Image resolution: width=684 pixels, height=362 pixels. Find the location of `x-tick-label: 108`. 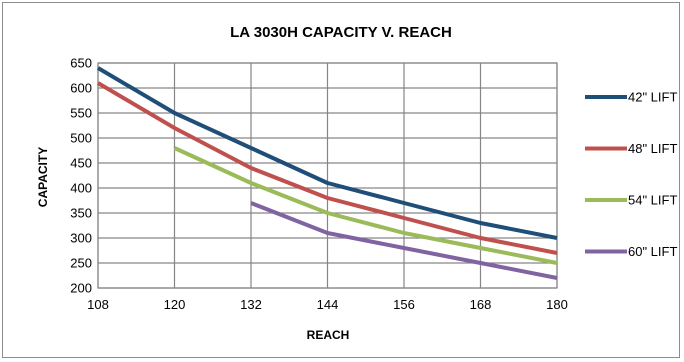

x-tick-label: 108 is located at coordinates (98, 304).